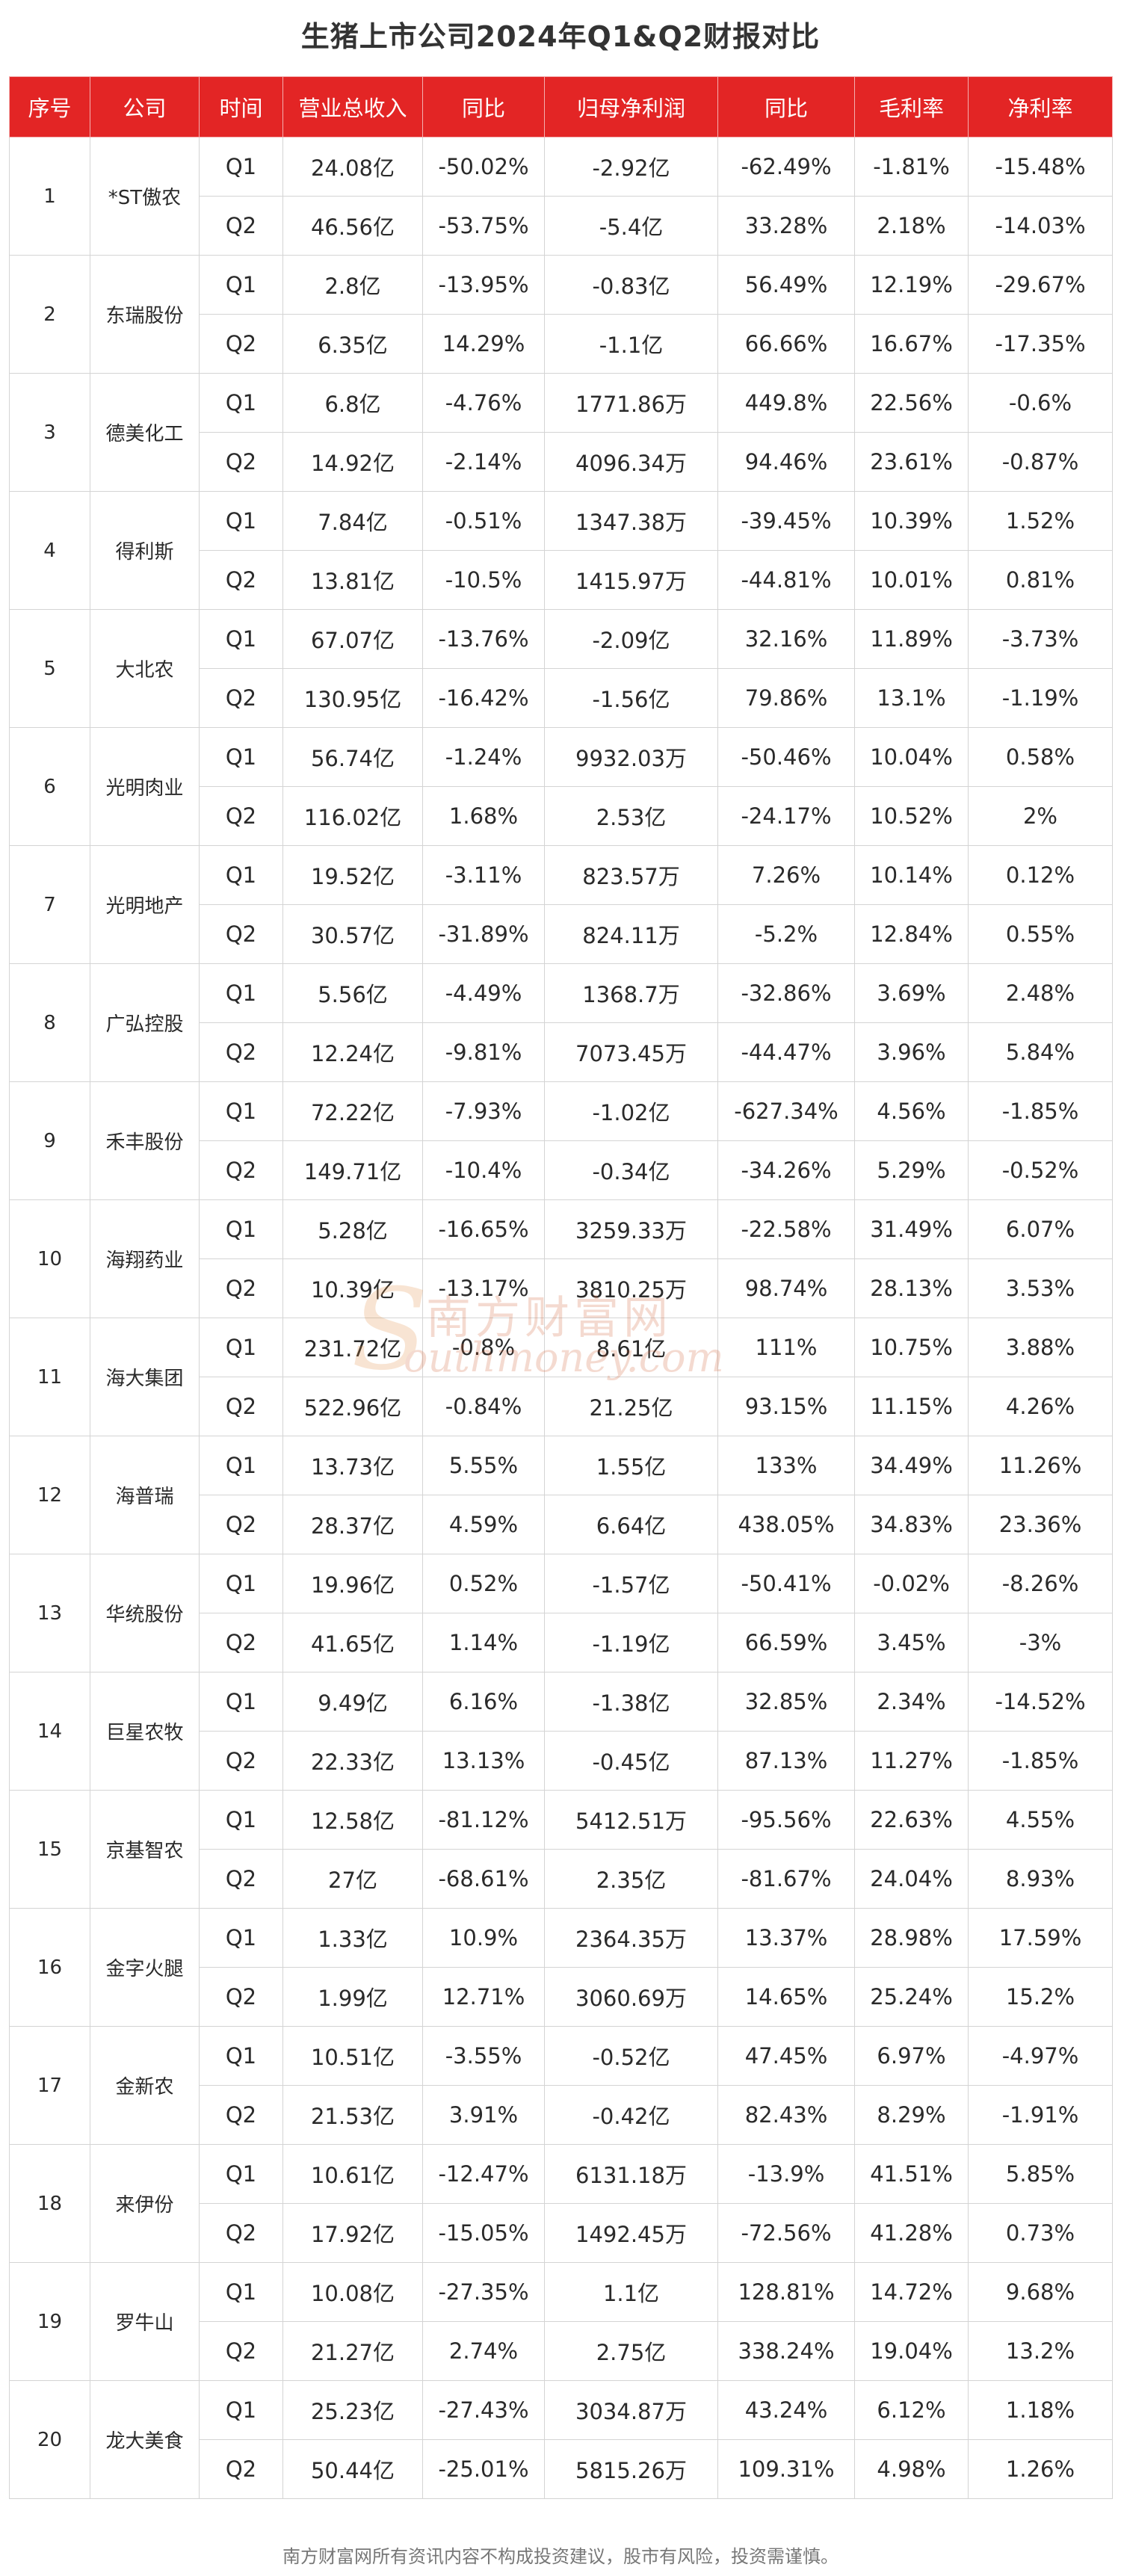  I want to click on cell-company: 禾丰股份, so click(145, 1140).